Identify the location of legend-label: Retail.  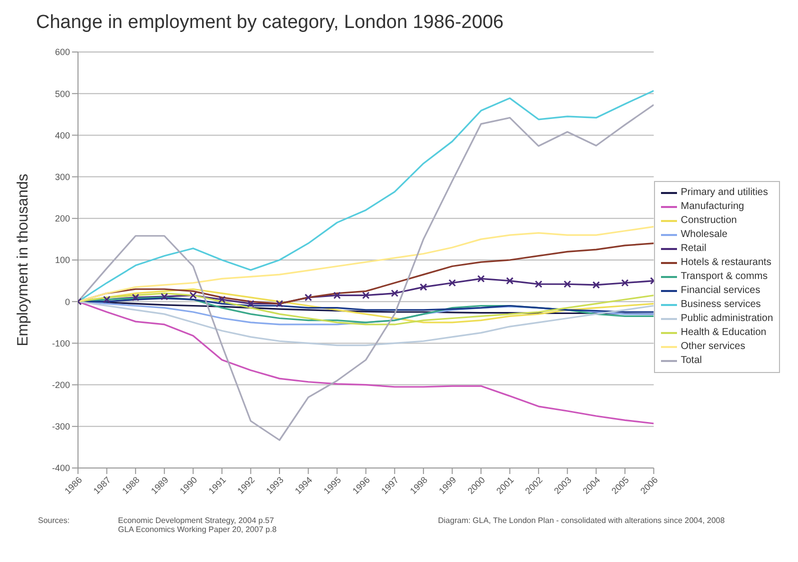
(693, 249).